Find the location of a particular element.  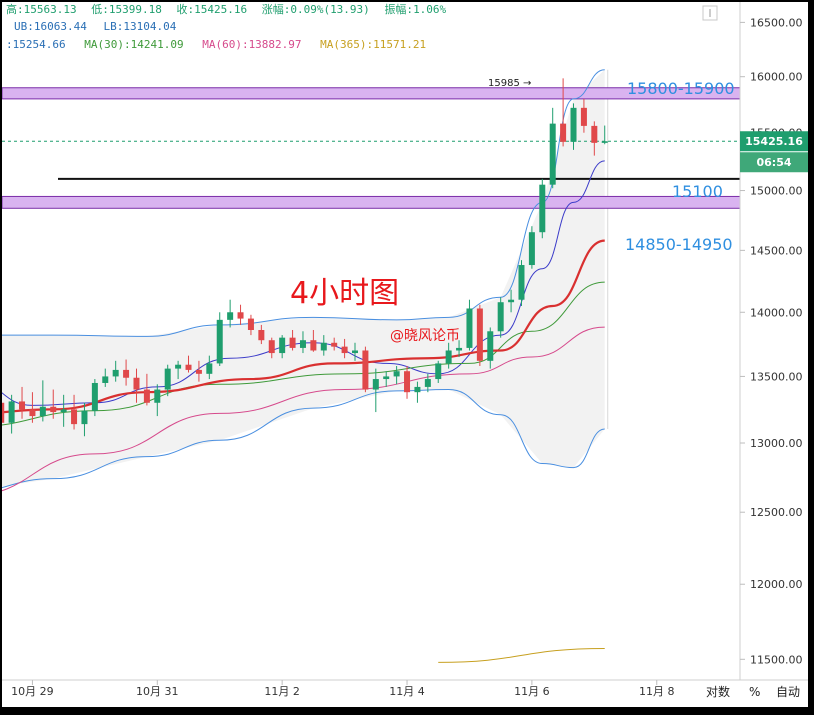

current-price-tag is located at coordinates (774, 141).